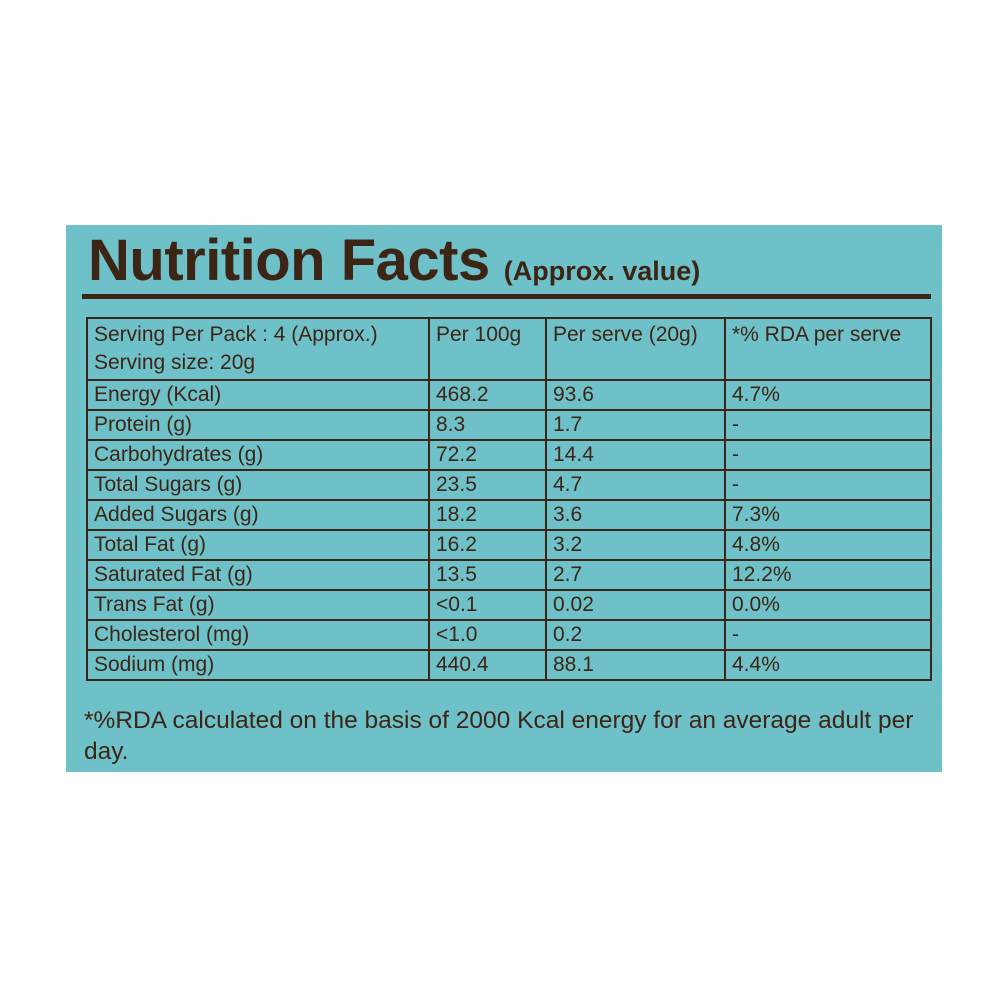 This screenshot has width=1000, height=1000. Describe the element at coordinates (487, 515) in the screenshot. I see `per-100g-cell: 18.2` at that location.